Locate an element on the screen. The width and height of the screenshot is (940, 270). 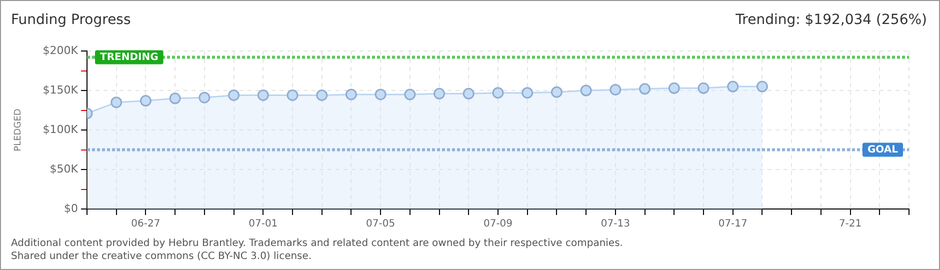
y-tick-label: $150K is located at coordinates (60, 89).